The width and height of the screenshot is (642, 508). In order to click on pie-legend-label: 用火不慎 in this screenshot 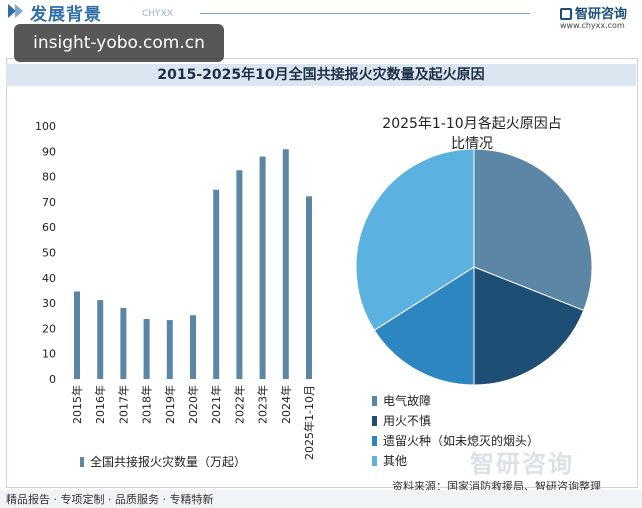, I will do `click(407, 421)`.